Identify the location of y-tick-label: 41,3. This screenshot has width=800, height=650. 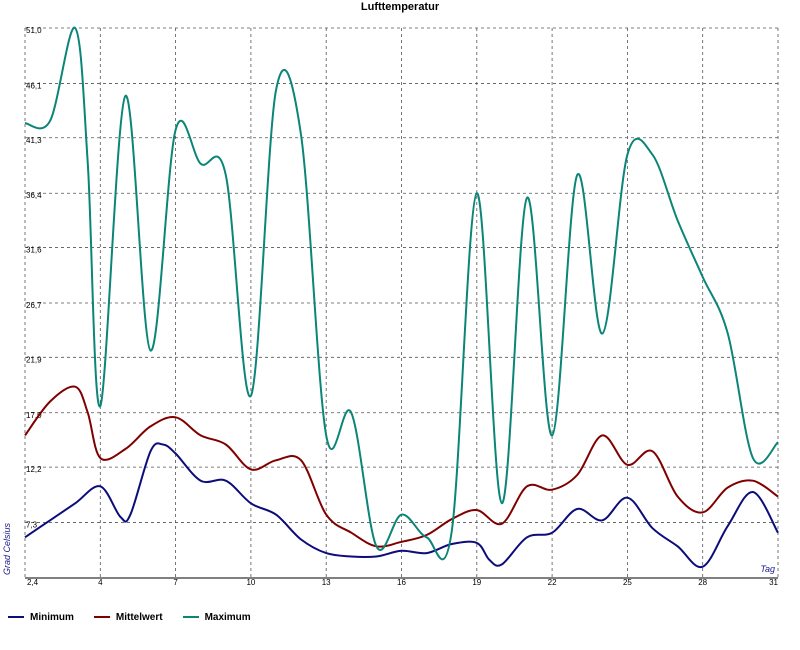
(34, 140).